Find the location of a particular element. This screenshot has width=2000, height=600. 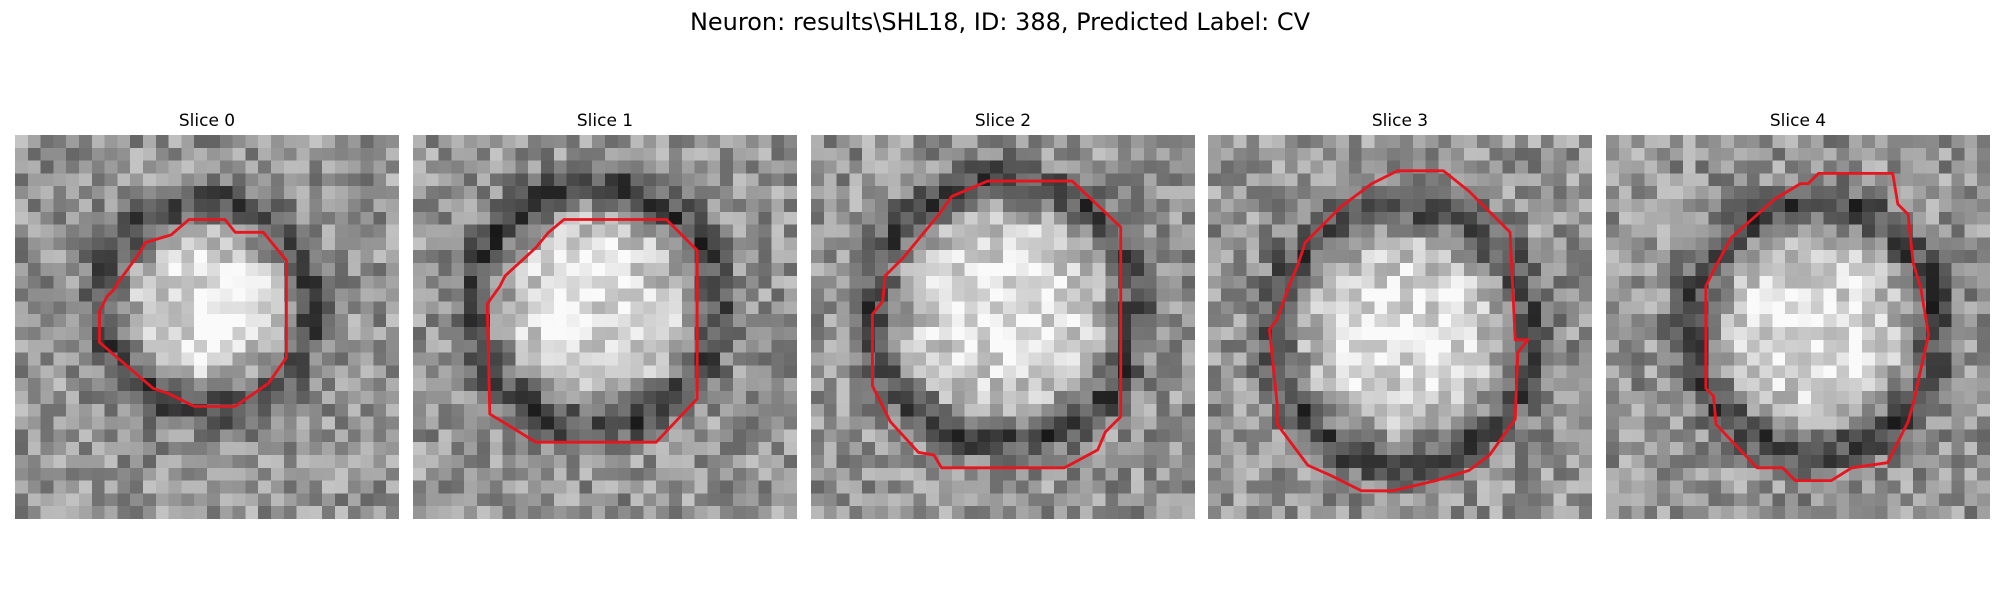

panel-slice-1: Slice 1 is located at coordinates (605, 314).